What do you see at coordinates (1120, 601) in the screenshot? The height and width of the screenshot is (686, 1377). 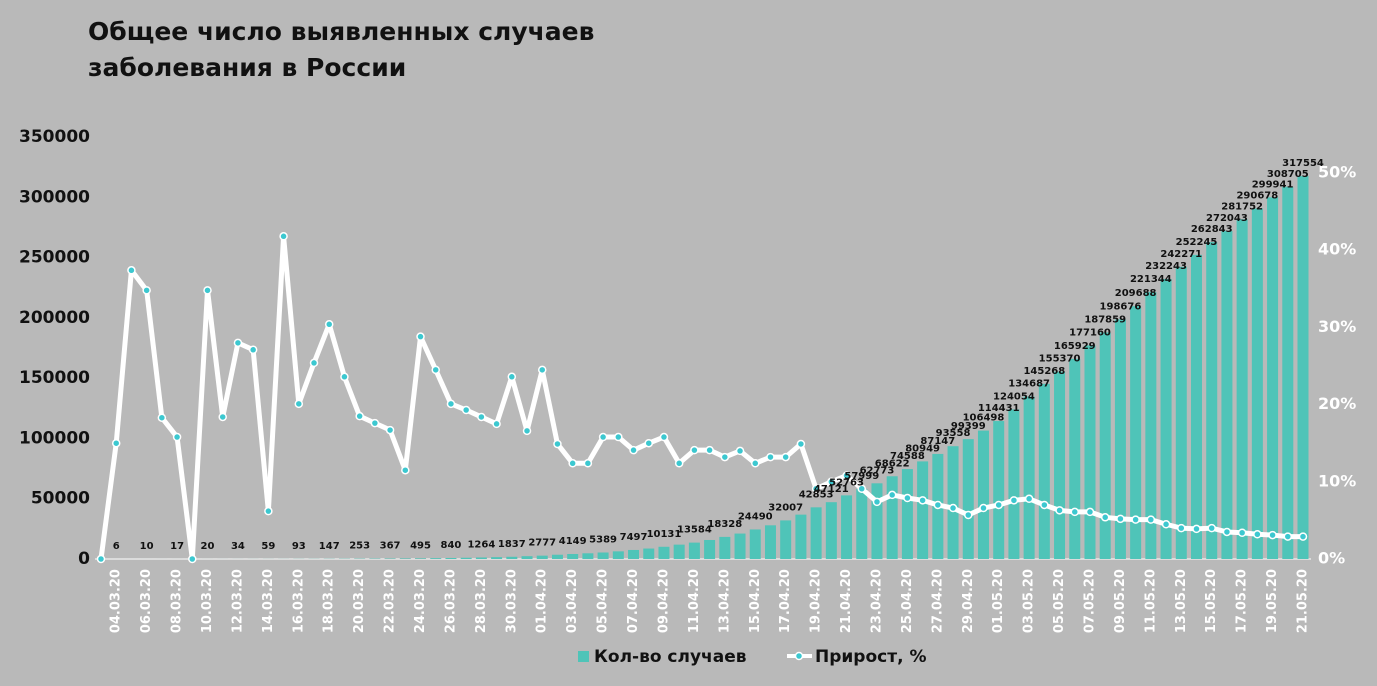 I see `x-tick-label: 09.05.20` at bounding box center [1120, 601].